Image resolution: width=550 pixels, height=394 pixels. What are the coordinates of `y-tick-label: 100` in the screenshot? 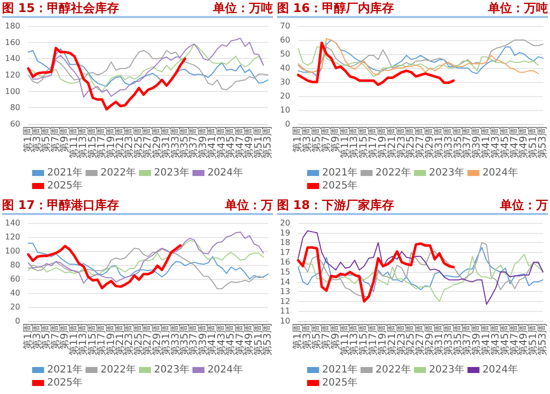 It's located at (12, 91).